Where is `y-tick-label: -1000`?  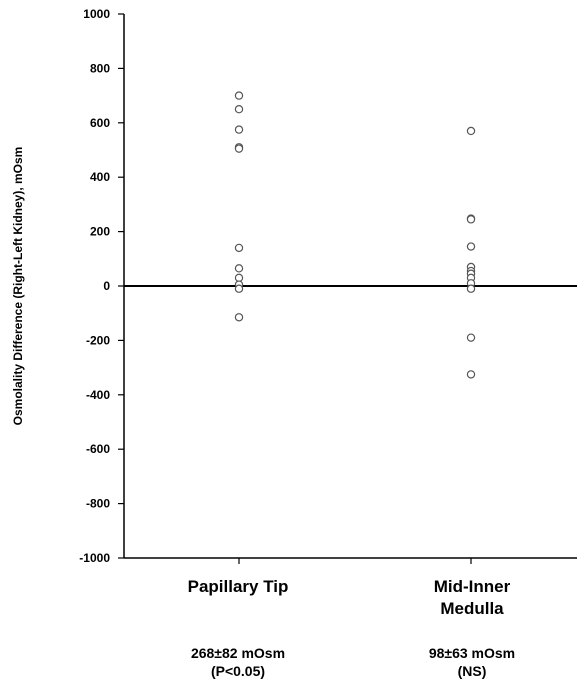 y-tick-label: -1000 is located at coordinates (94, 558).